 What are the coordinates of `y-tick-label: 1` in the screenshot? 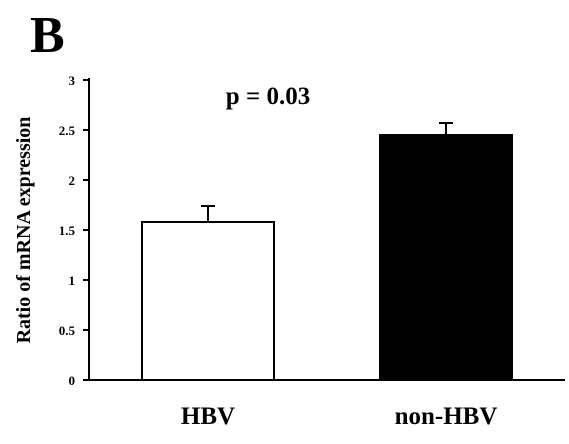 It's located at (72, 280).